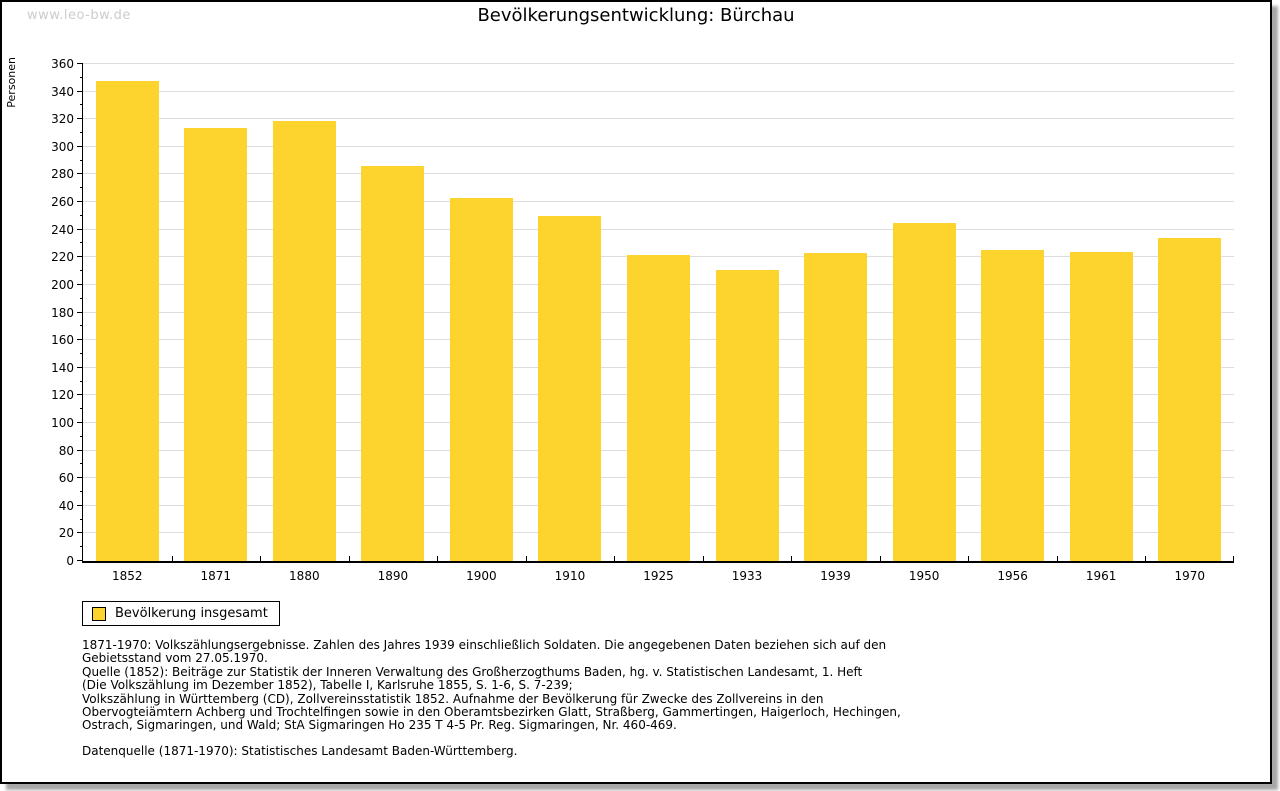 This screenshot has width=1280, height=791. Describe the element at coordinates (62, 146) in the screenshot. I see `y-tick-label: 300` at that location.